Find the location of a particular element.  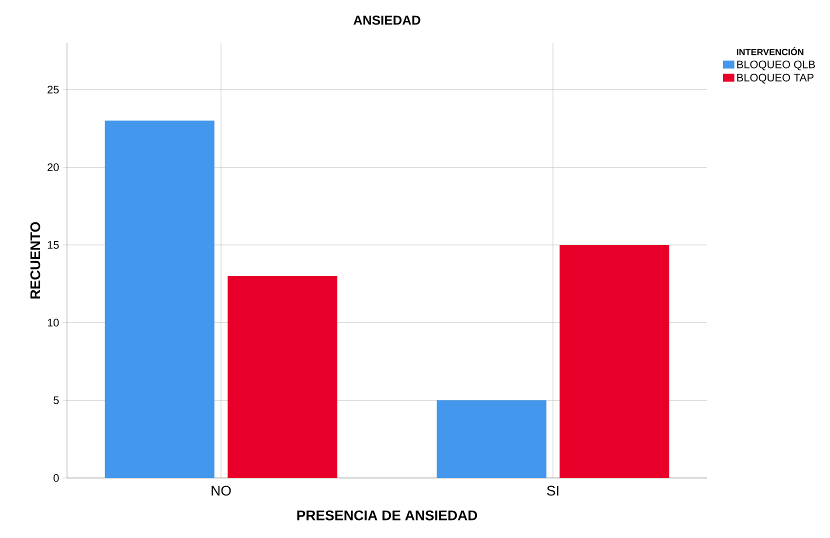

y-tick-label: 0 is located at coordinates (56, 478).